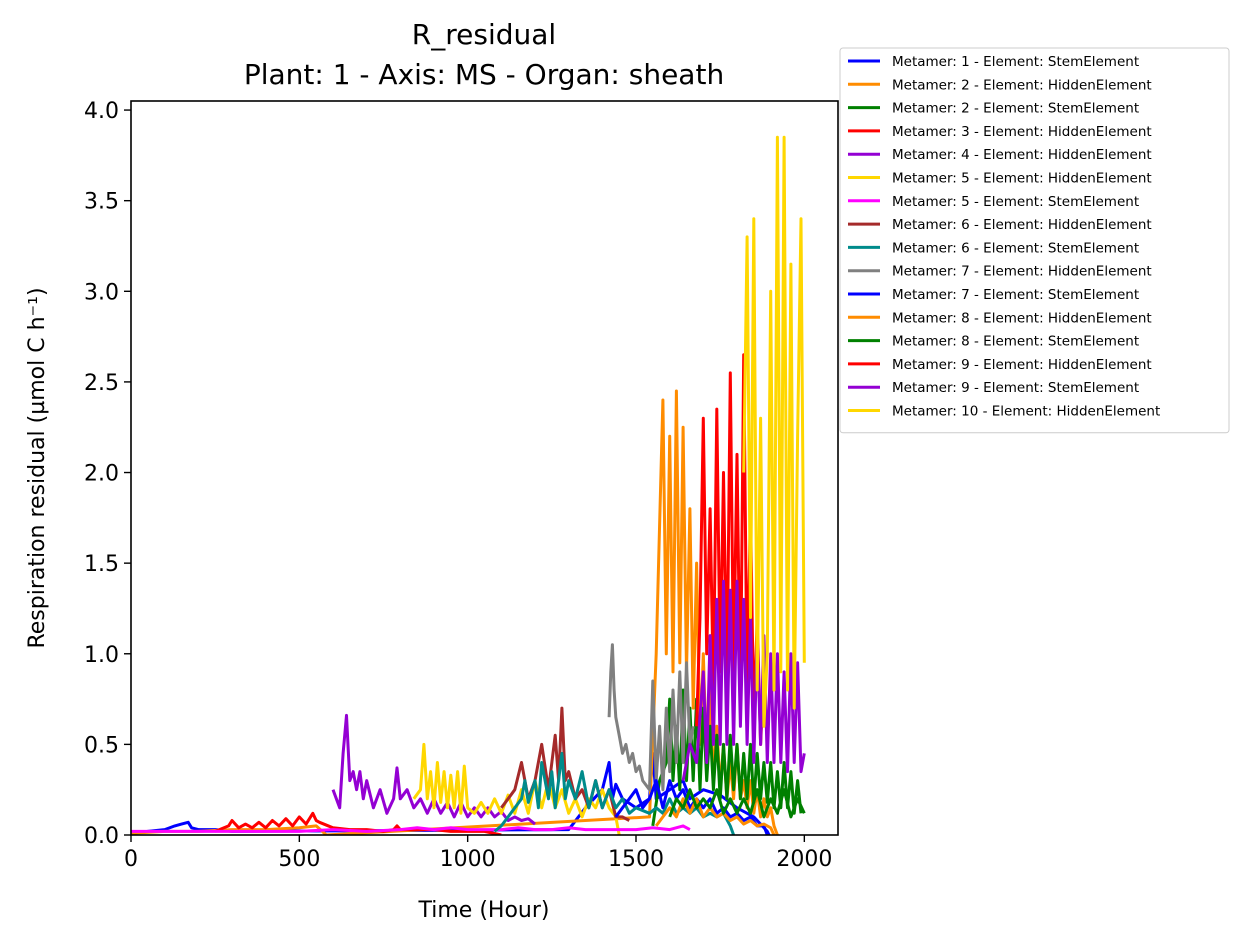 The width and height of the screenshot is (1250, 947). What do you see at coordinates (101, 111) in the screenshot?
I see `y-tick-label: 4.0` at bounding box center [101, 111].